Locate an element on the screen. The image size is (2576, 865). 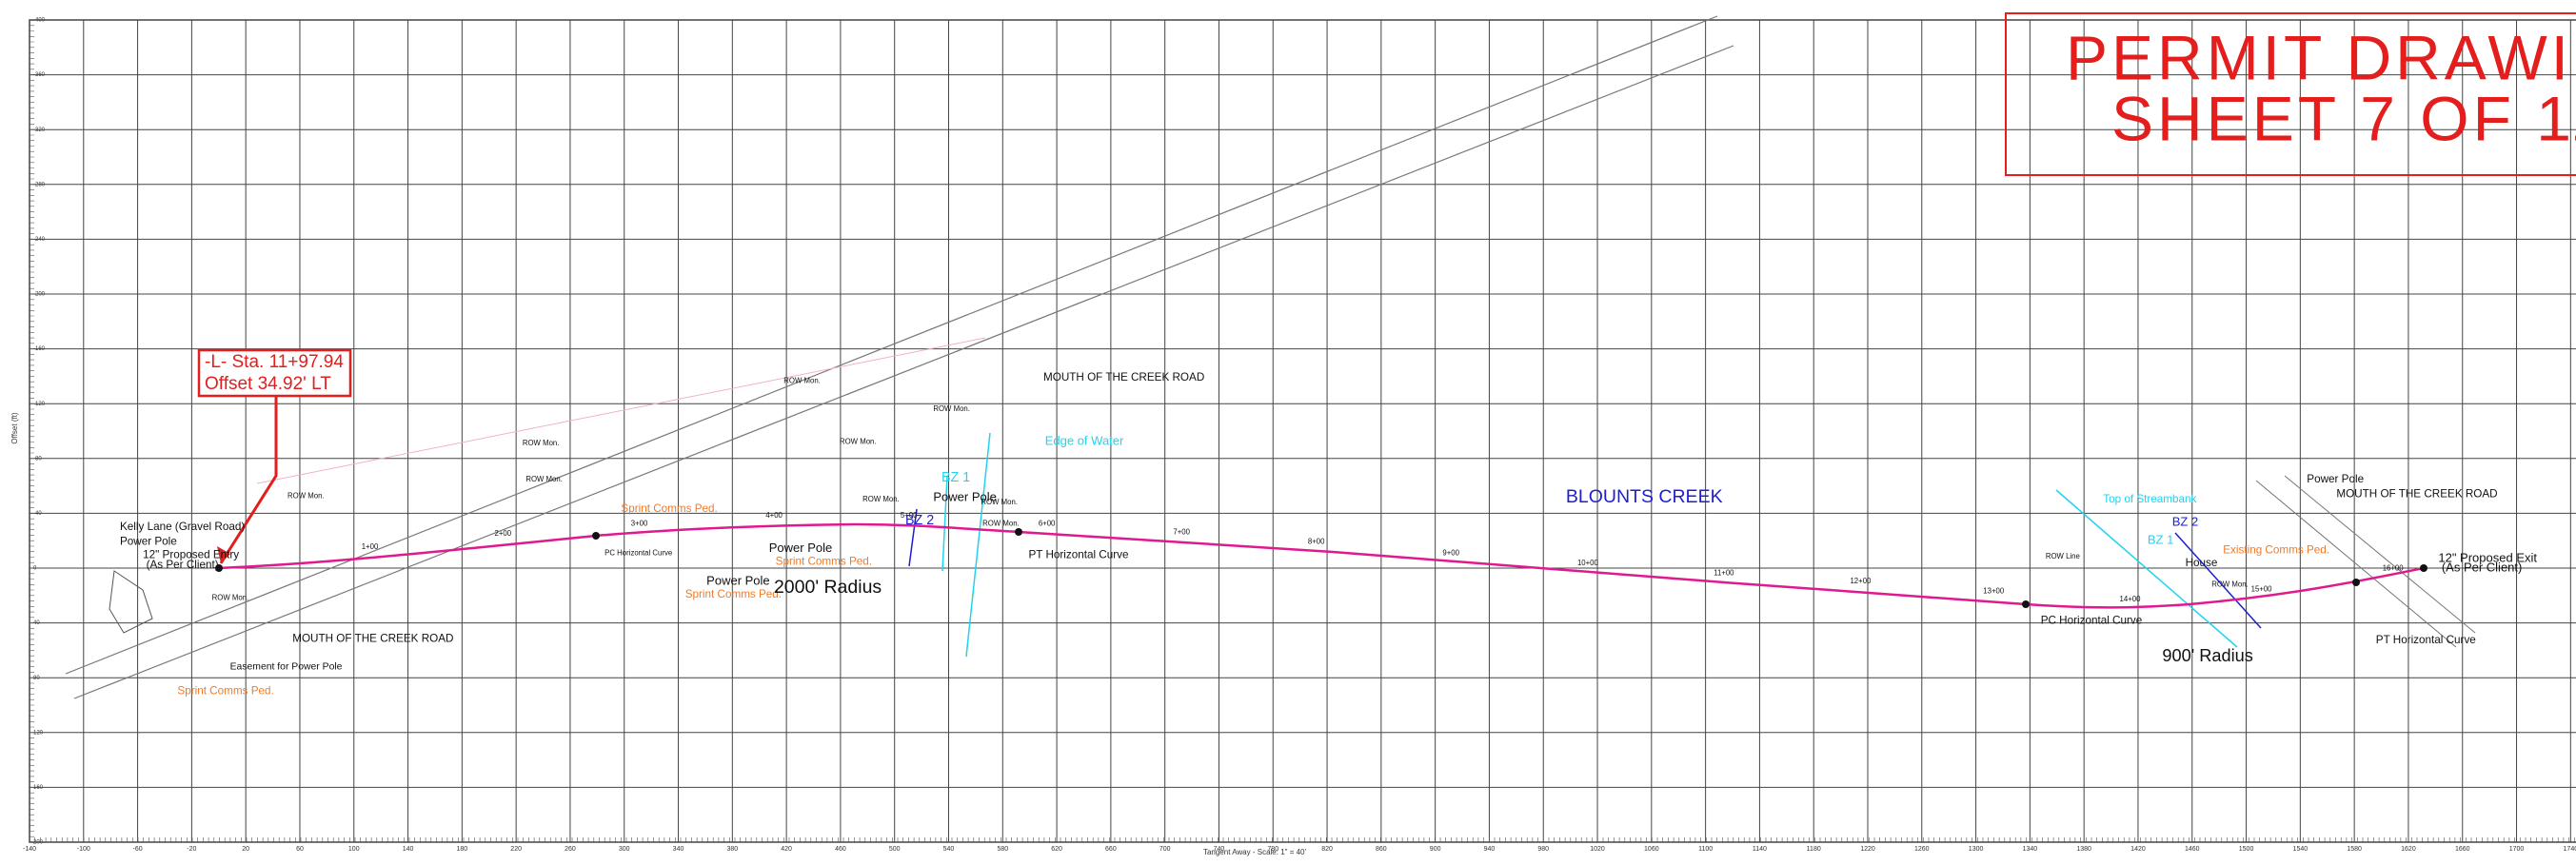
y-tick-label: 160 is located at coordinates (38, 788).